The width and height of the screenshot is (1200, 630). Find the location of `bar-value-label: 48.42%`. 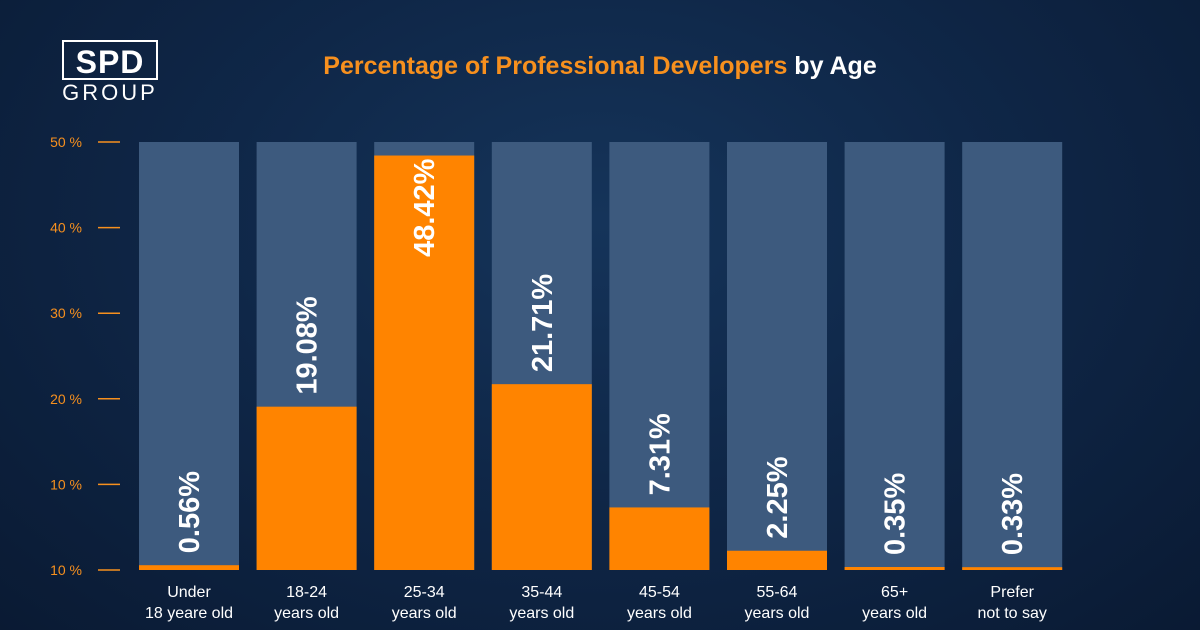

bar-value-label: 48.42% is located at coordinates (425, 207).